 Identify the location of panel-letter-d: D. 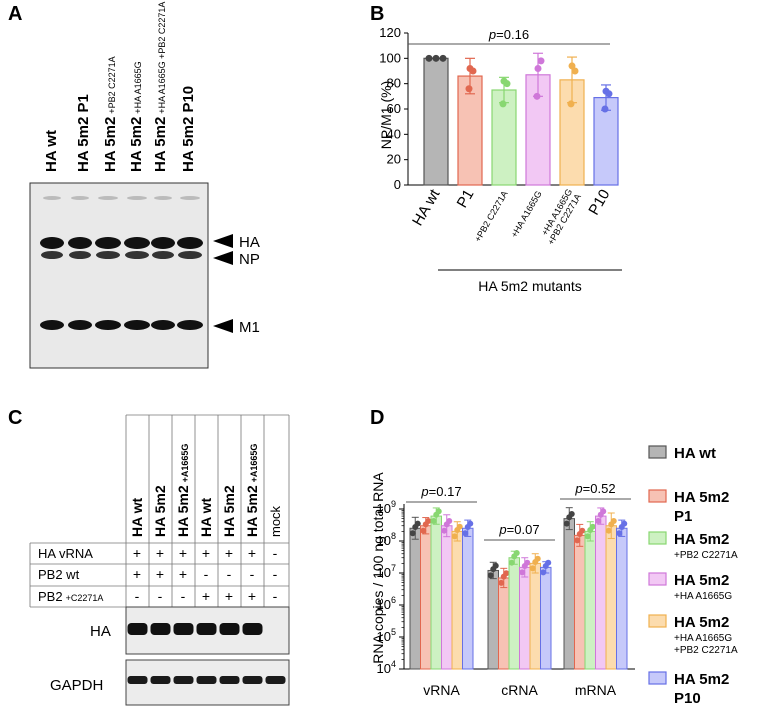
(377, 418).